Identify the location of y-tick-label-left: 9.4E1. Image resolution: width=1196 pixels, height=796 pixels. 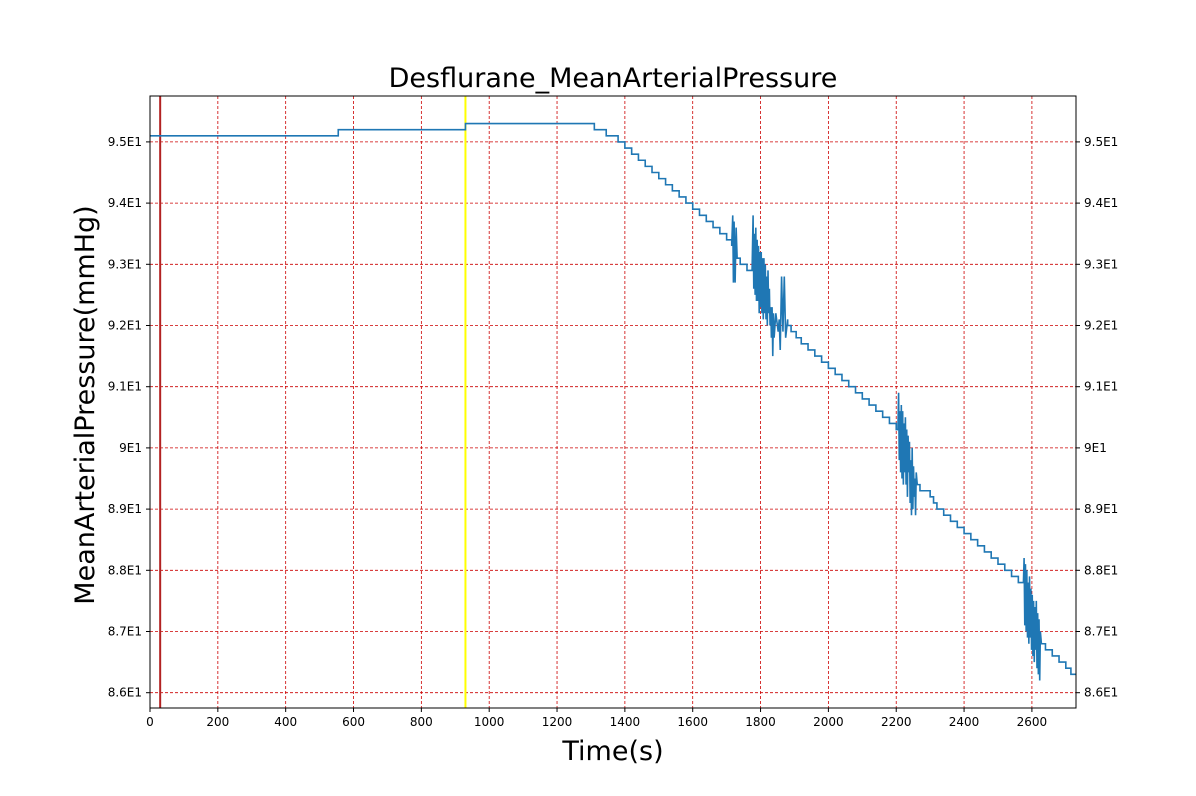
(125, 203).